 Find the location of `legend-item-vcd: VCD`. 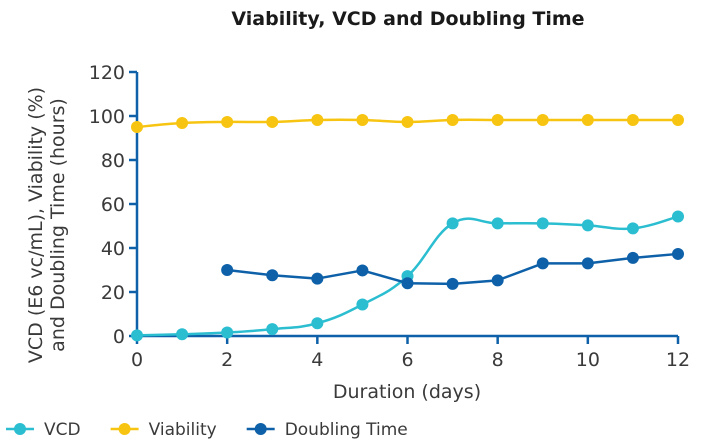

legend-item-vcd: VCD is located at coordinates (43, 430).